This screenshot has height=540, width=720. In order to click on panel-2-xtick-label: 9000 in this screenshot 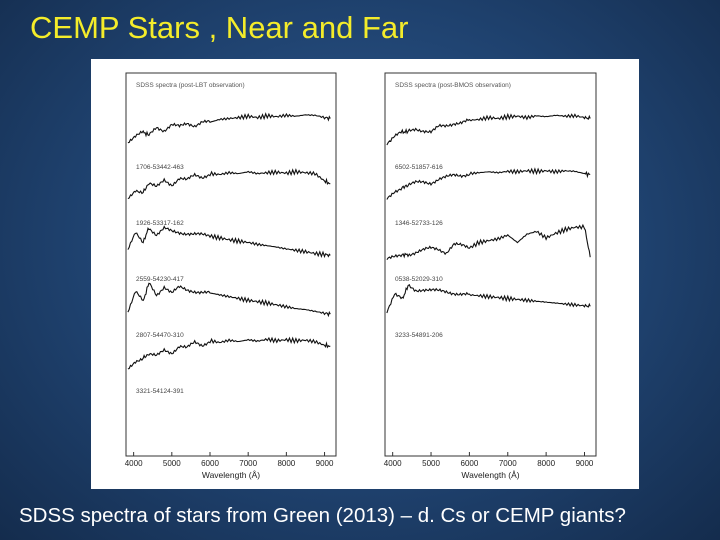, I will do `click(585, 463)`.